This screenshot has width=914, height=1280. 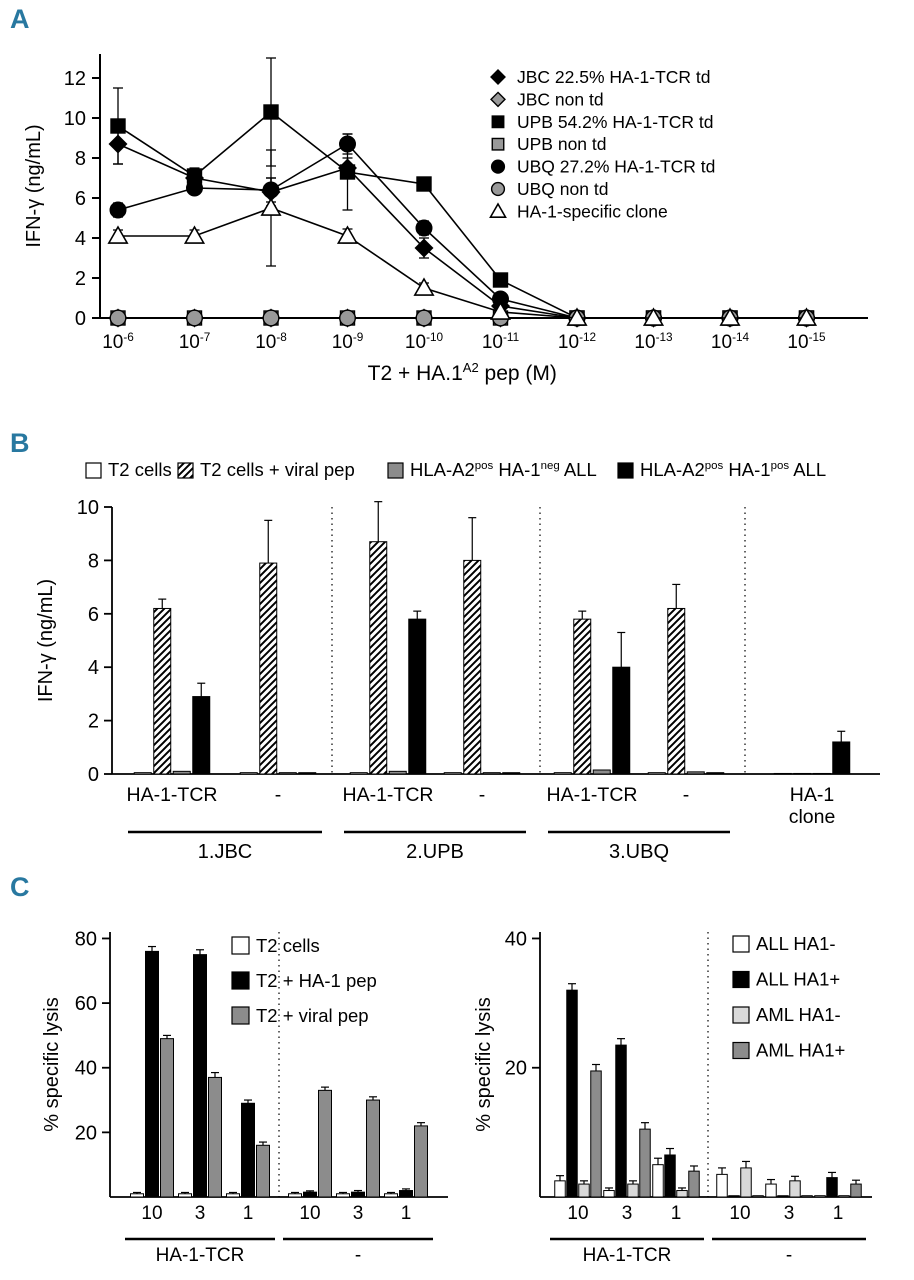 I want to click on svg-text: AML HA1+, so click(x=800, y=1050).